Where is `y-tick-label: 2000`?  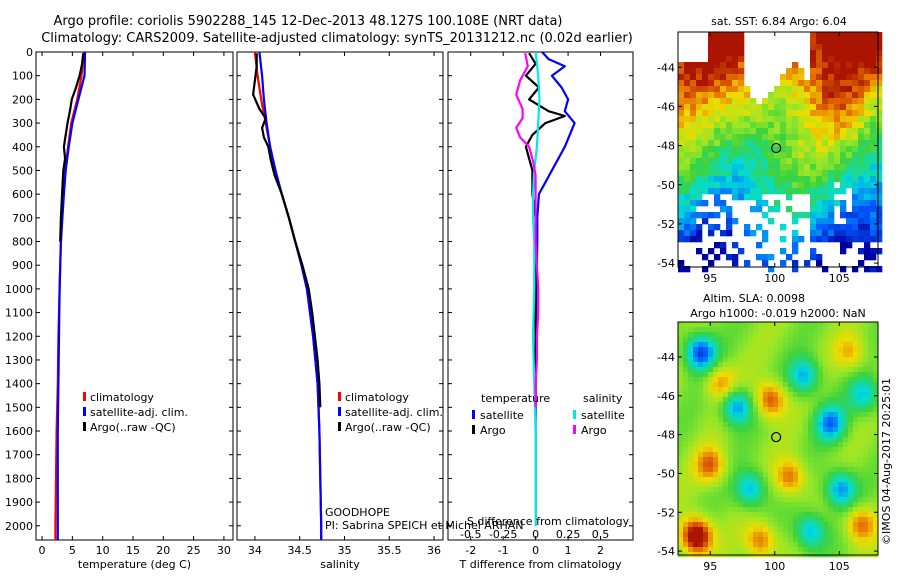 y-tick-label: 2000 is located at coordinates (19, 526).